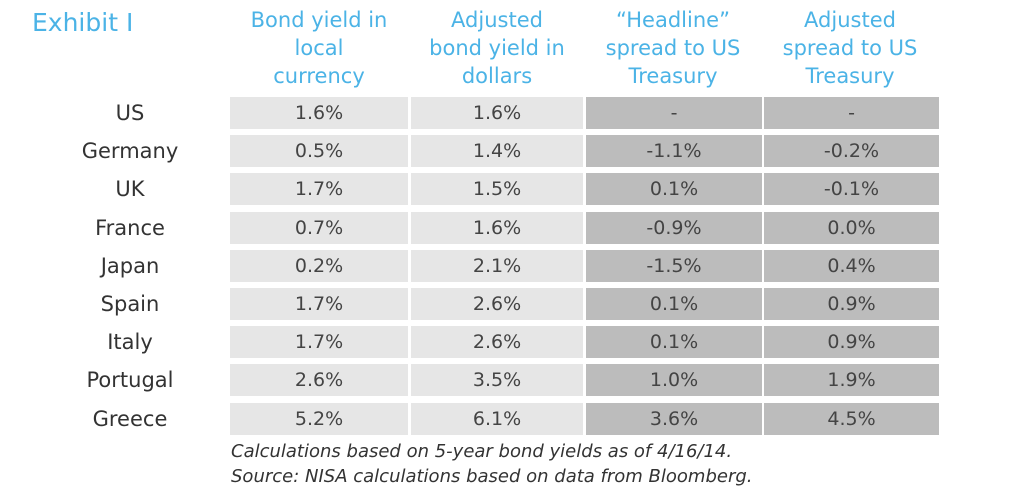 The width and height of the screenshot is (1024, 495). I want to click on row-label: US, so click(130, 113).